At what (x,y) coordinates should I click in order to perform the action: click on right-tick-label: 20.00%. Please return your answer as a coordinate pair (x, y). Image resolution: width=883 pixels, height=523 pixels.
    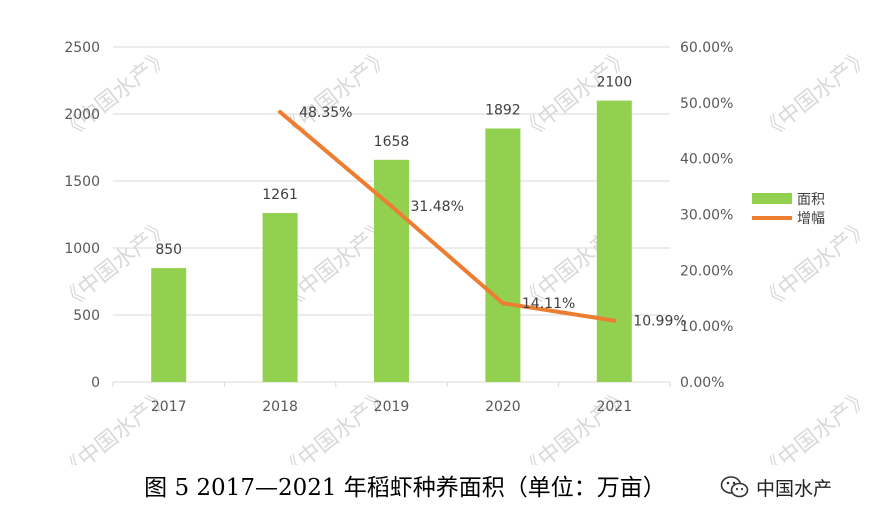
    Looking at the image, I should click on (706, 271).